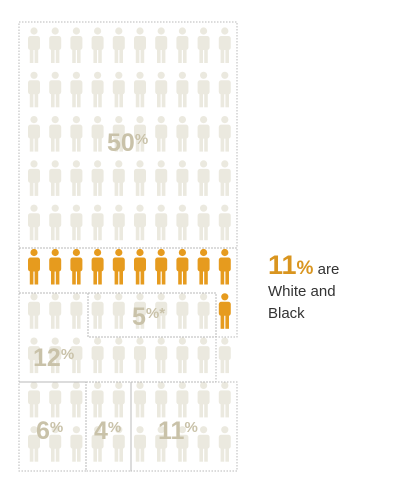 Image resolution: width=400 pixels, height=500 pixels. What do you see at coordinates (178, 431) in the screenshot?
I see `segment-label: 11%` at bounding box center [178, 431].